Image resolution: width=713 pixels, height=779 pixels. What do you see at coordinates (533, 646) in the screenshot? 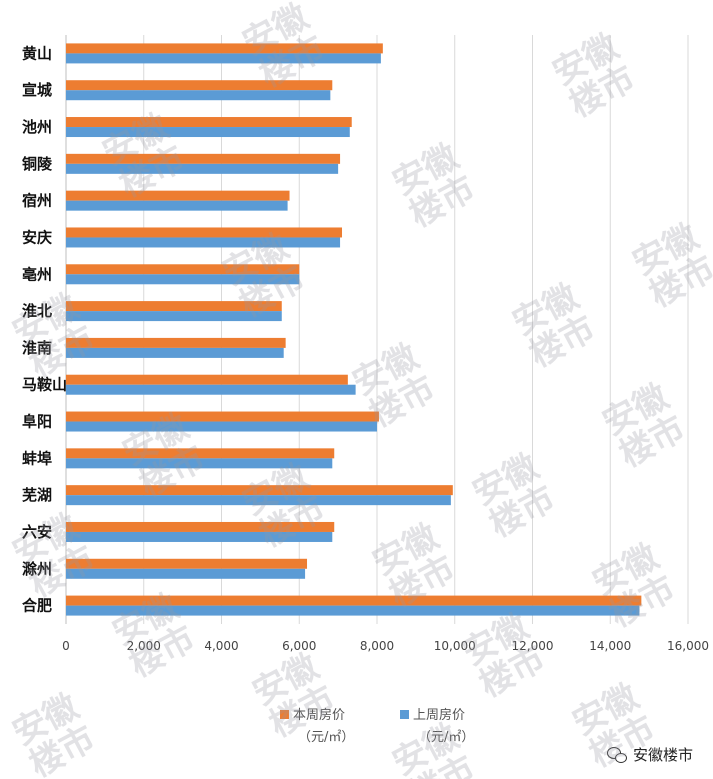
I see `x-tick-label: 12,000` at bounding box center [533, 646].